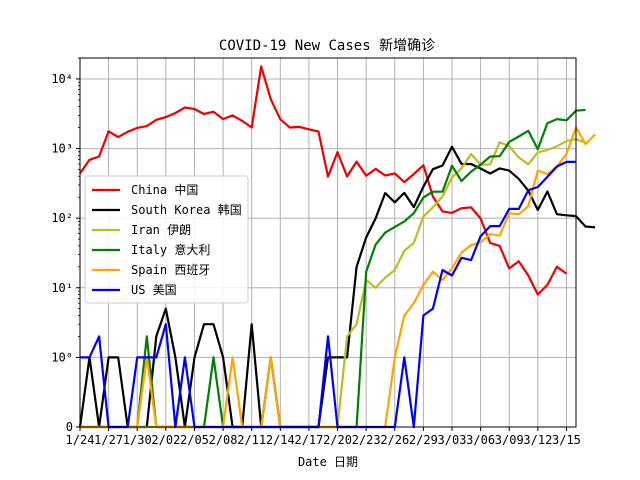 The width and height of the screenshot is (640, 480). I want to click on x-tick-label: 3/15, so click(566, 440).